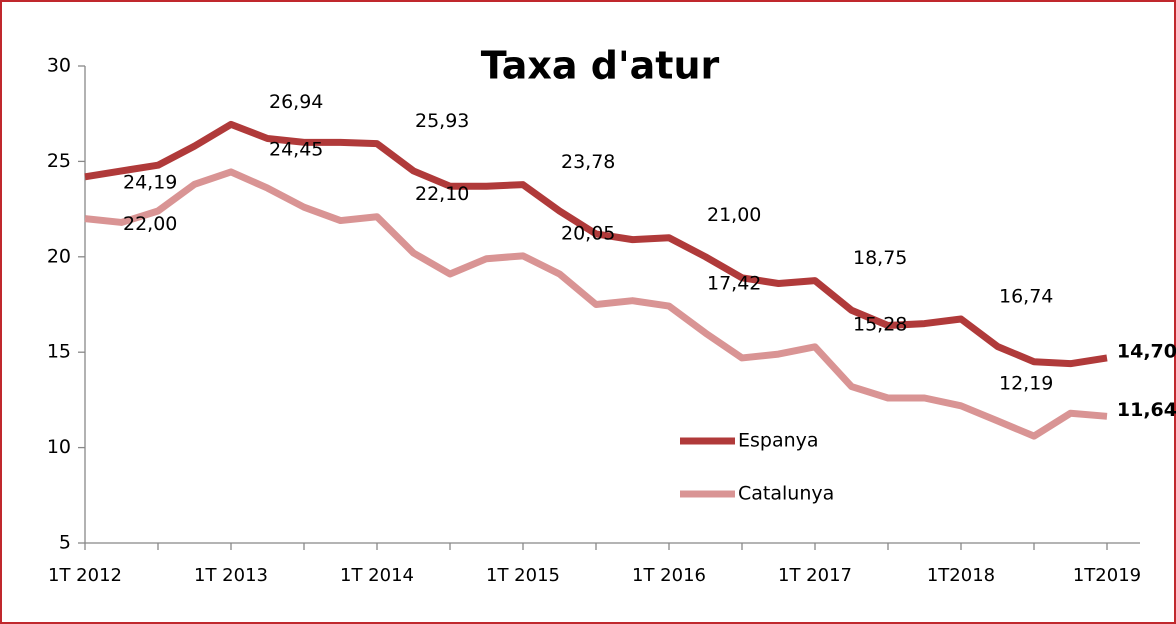  Describe the element at coordinates (734, 215) in the screenshot. I see `value-label: 21,00` at that location.